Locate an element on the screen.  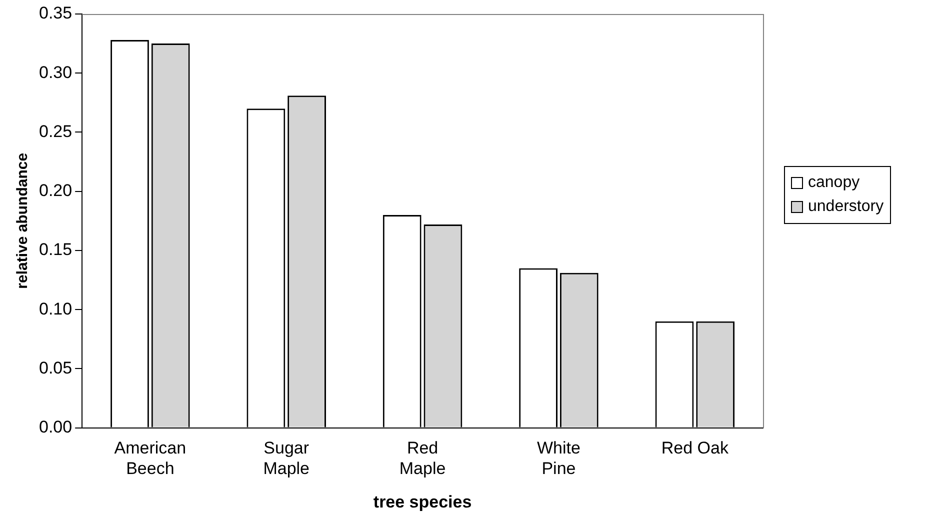
x-tick-label: Red Oak is located at coordinates (695, 448).